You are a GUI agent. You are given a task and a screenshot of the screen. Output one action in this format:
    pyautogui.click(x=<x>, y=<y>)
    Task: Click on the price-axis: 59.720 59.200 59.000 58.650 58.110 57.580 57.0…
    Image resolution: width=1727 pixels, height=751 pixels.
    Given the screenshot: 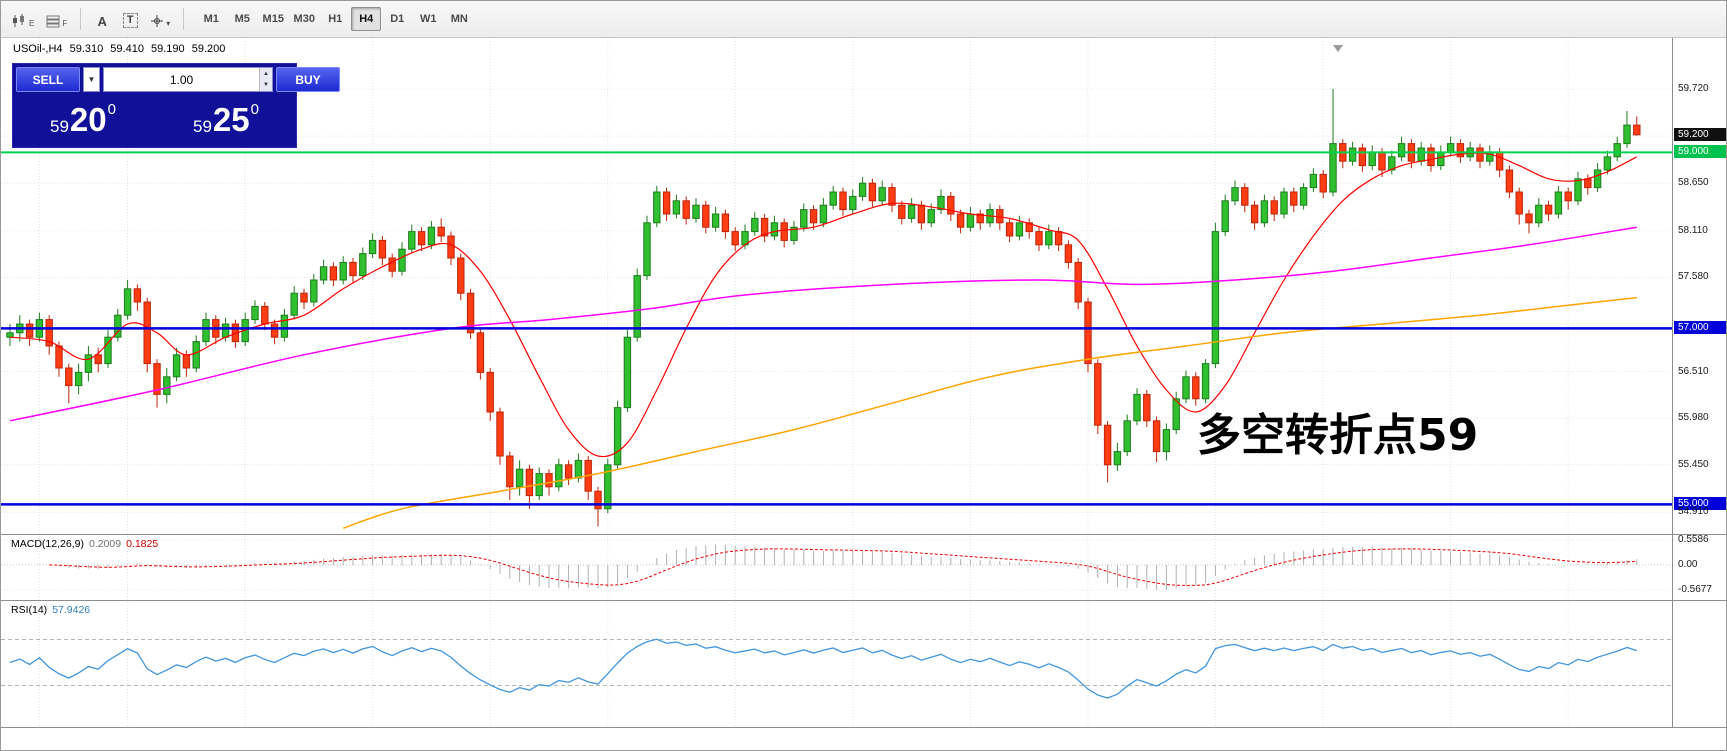 What is the action you would take?
    pyautogui.click(x=1699, y=382)
    